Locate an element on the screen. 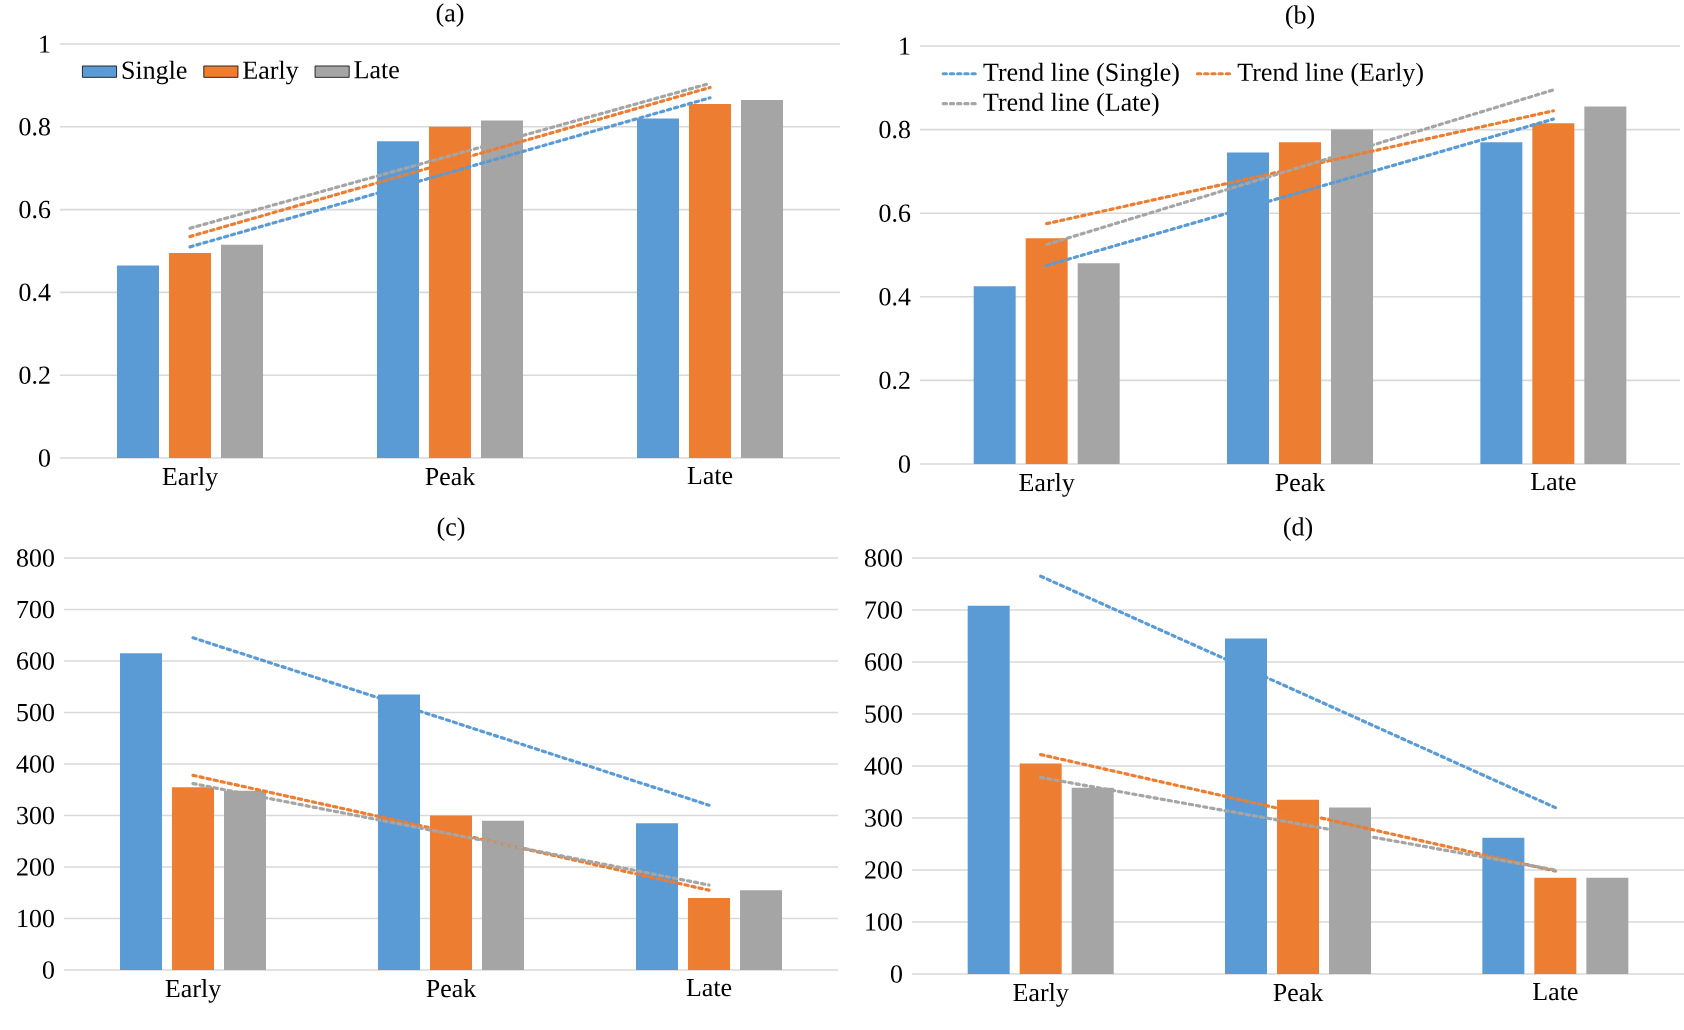 The width and height of the screenshot is (1684, 1030). chart-title: (d) is located at coordinates (1298, 529).